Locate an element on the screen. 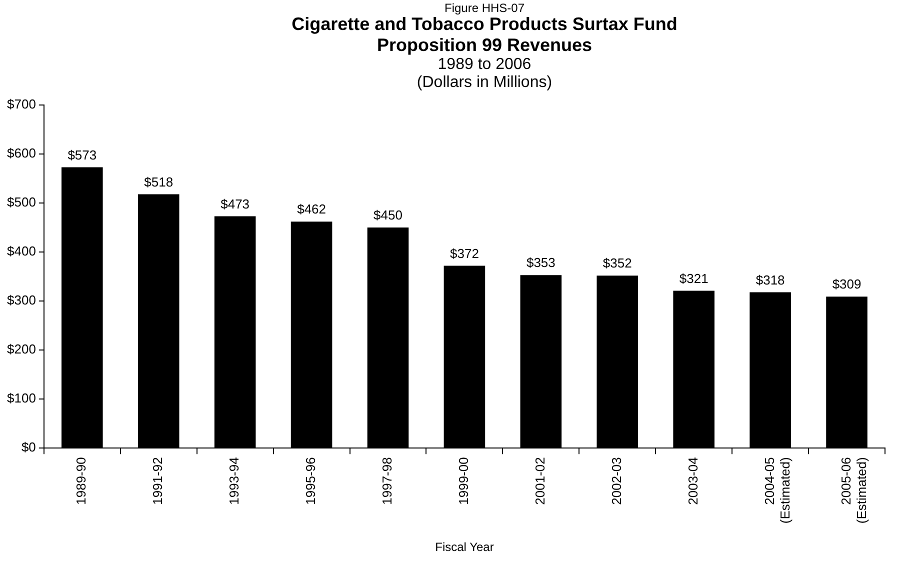 The height and width of the screenshot is (563, 901). chart-subtitle: 1989 to 2006 (Dollars in Millions) is located at coordinates (485, 74).